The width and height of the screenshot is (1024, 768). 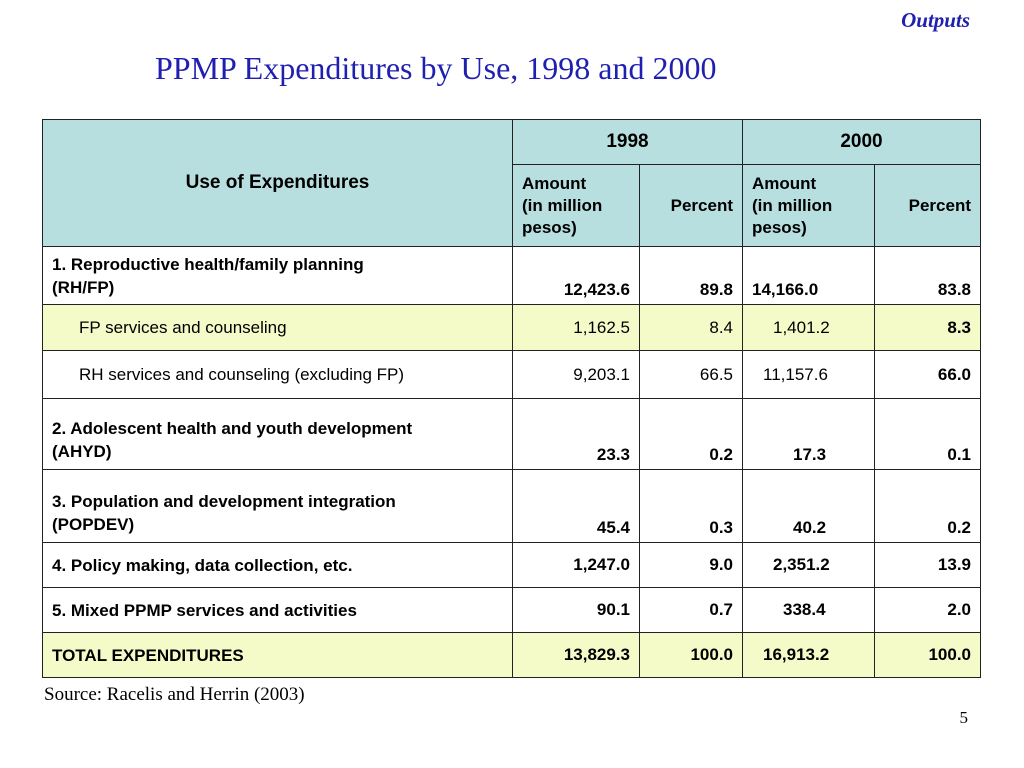 I want to click on amount-2000-cell: 40.2, so click(x=808, y=506).